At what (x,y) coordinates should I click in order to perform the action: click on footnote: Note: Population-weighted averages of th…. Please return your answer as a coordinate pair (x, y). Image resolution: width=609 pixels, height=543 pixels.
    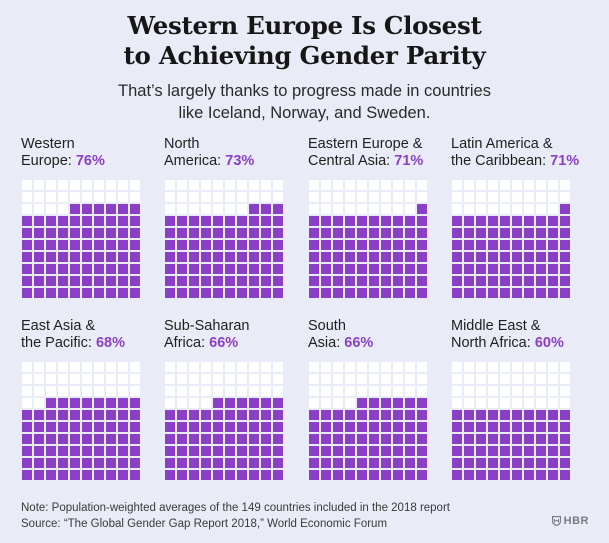
    Looking at the image, I should click on (235, 516).